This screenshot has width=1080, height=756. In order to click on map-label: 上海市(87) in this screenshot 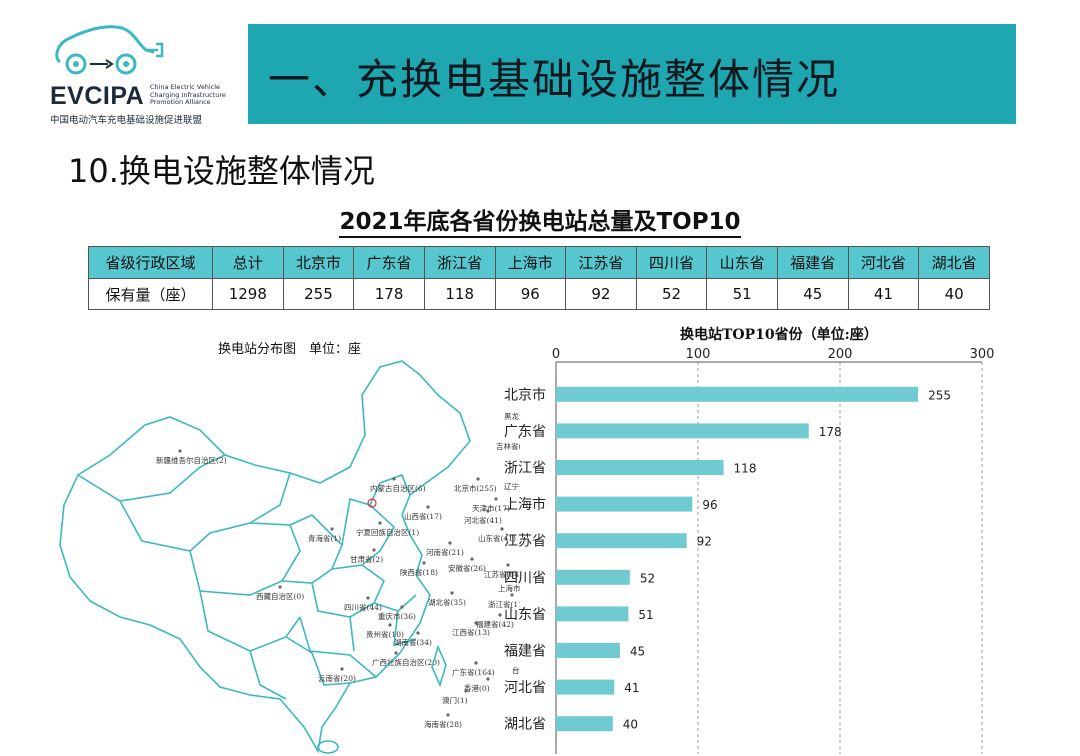, I will do `click(509, 588)`.